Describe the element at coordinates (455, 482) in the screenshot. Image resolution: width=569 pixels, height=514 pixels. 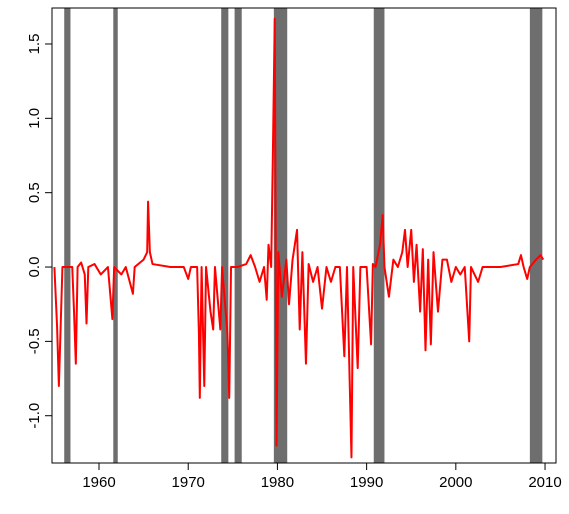
I see `x-tick-label: 2000` at that location.